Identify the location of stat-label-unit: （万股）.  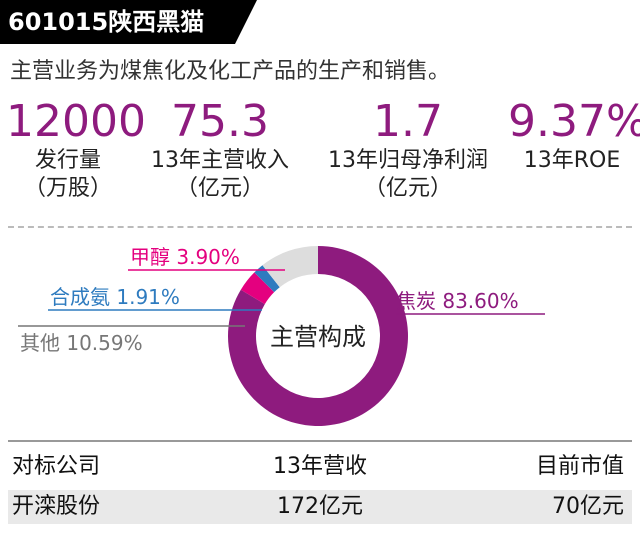
(67, 188).